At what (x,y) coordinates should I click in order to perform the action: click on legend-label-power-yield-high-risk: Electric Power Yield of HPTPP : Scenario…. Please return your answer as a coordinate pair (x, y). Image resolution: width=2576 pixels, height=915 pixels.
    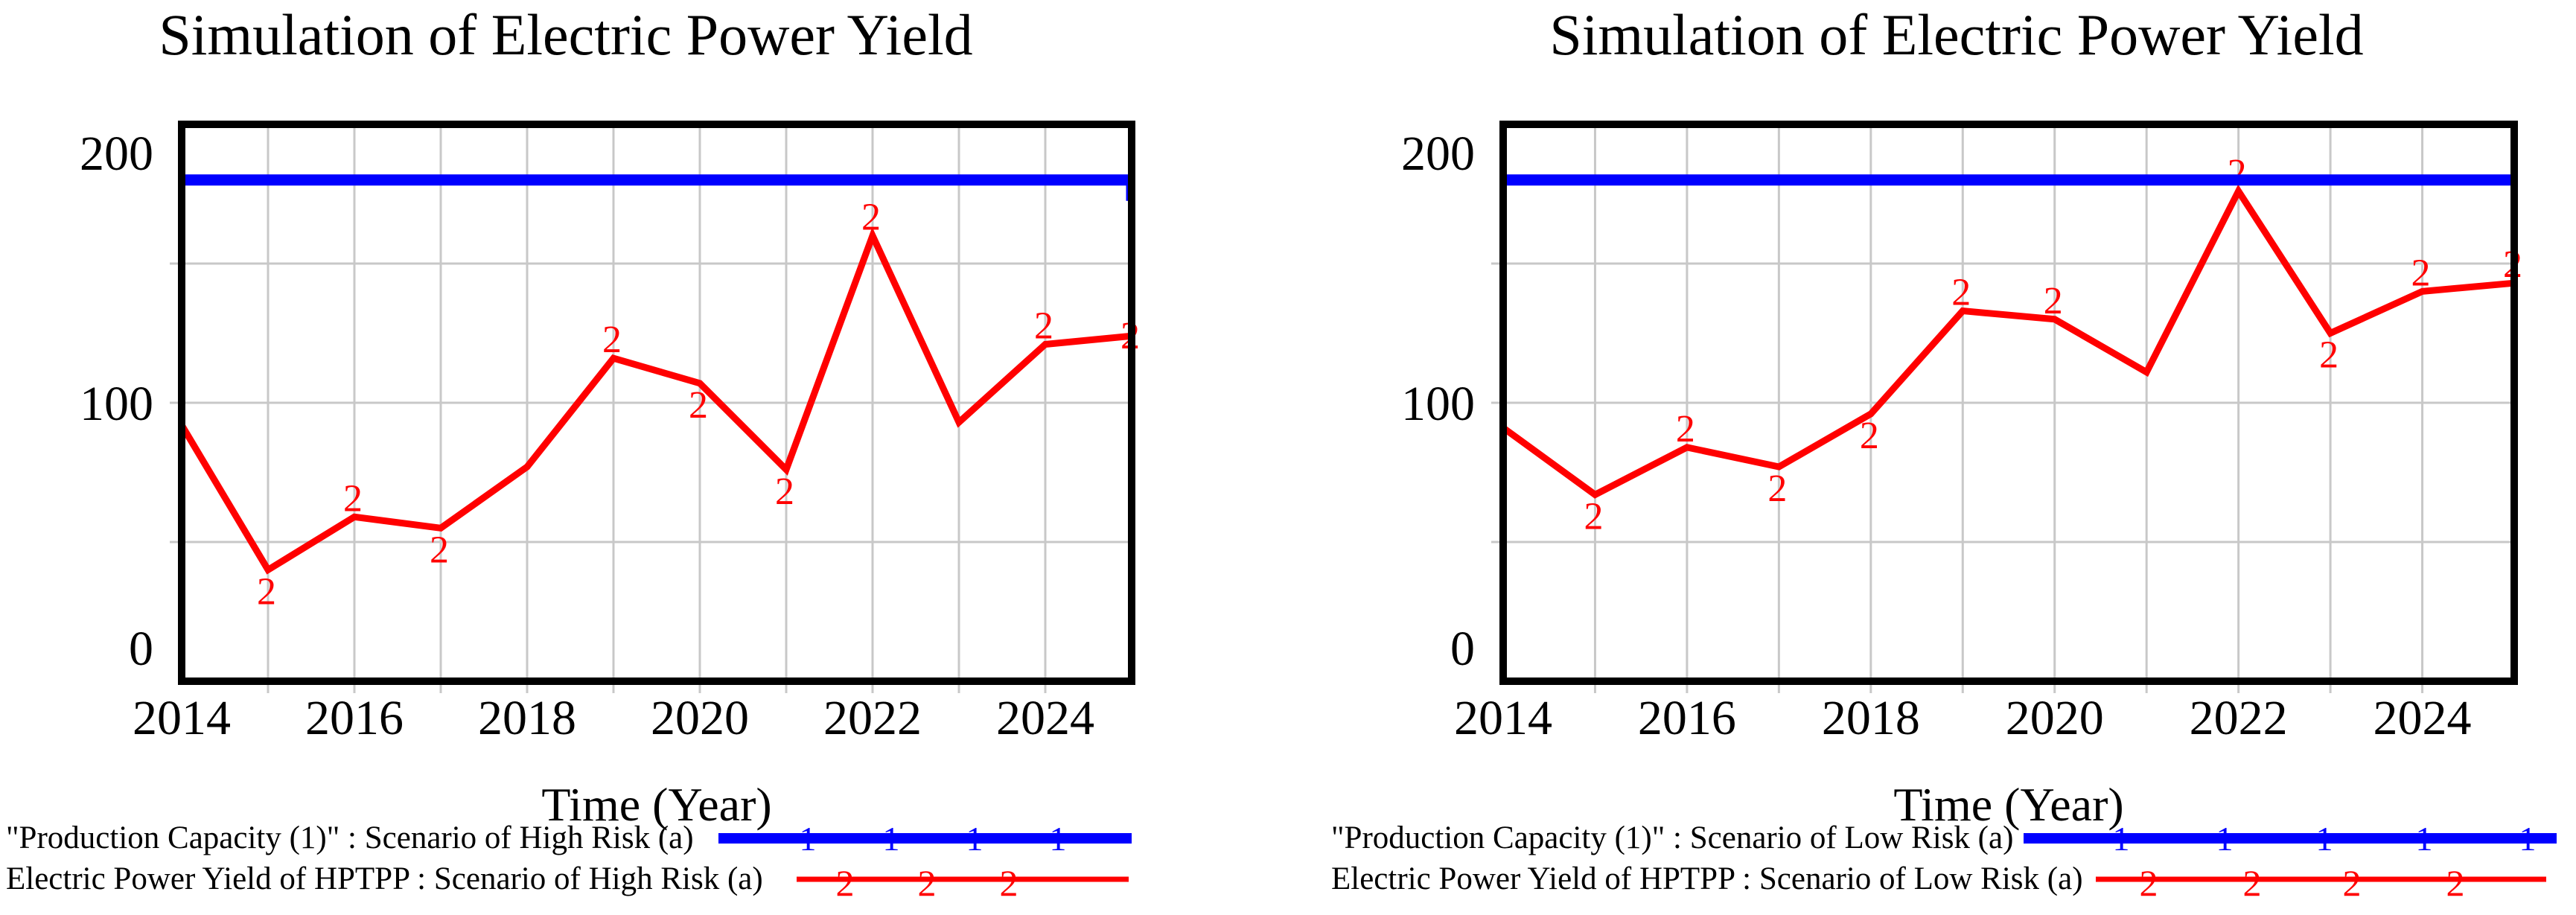
    Looking at the image, I should click on (384, 878).